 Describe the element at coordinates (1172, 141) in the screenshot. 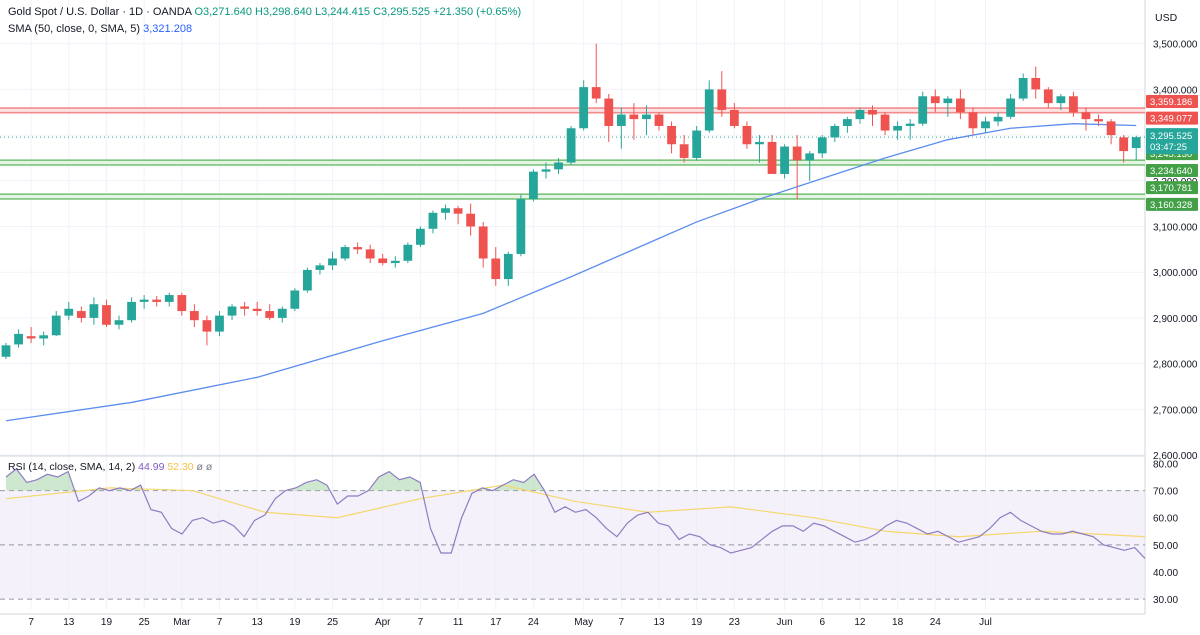

I see `last-price-tag` at that location.